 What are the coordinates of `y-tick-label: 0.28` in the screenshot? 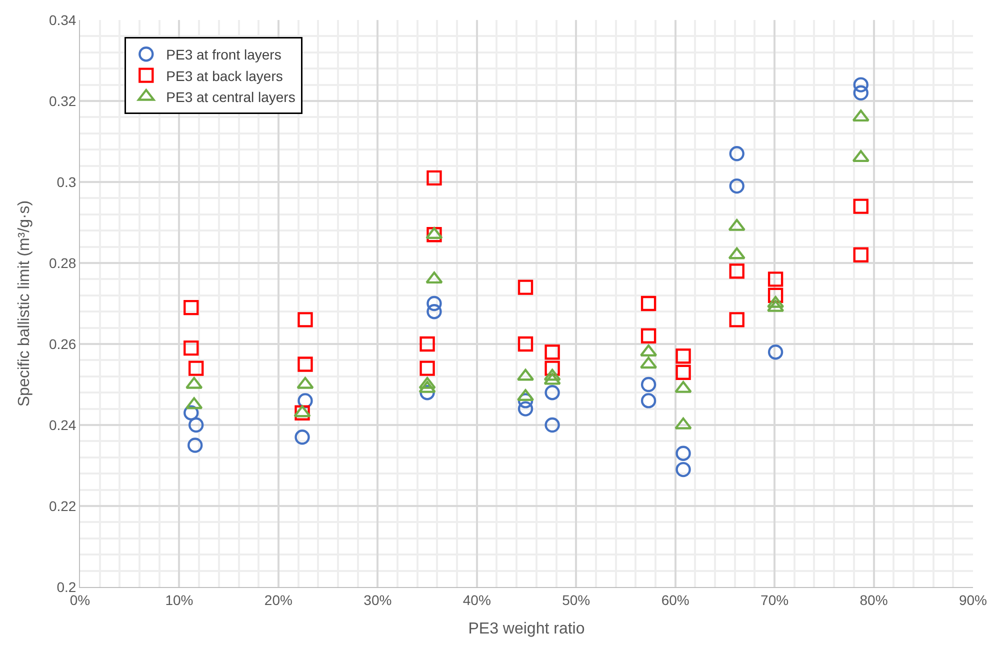 It's located at (62, 262).